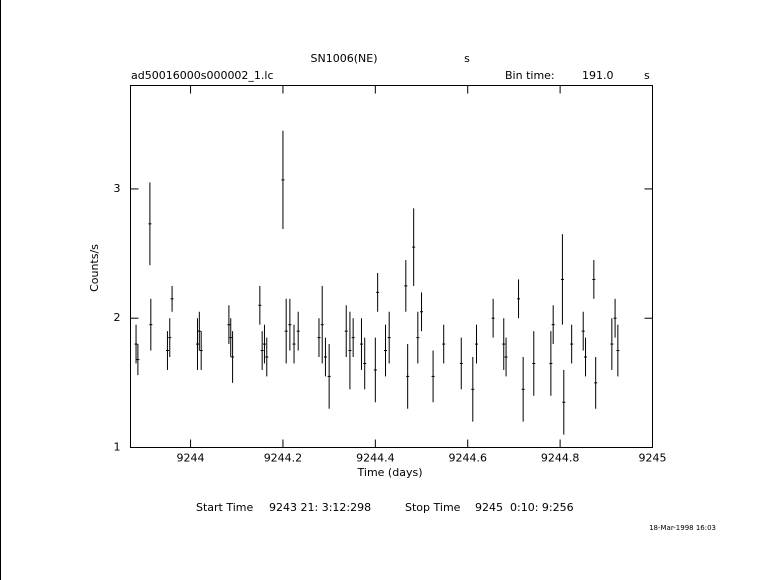 This screenshot has height=580, width=781. Describe the element at coordinates (524, 507) in the screenshot. I see `stop-time: 9245 0:10: 9:256` at that location.